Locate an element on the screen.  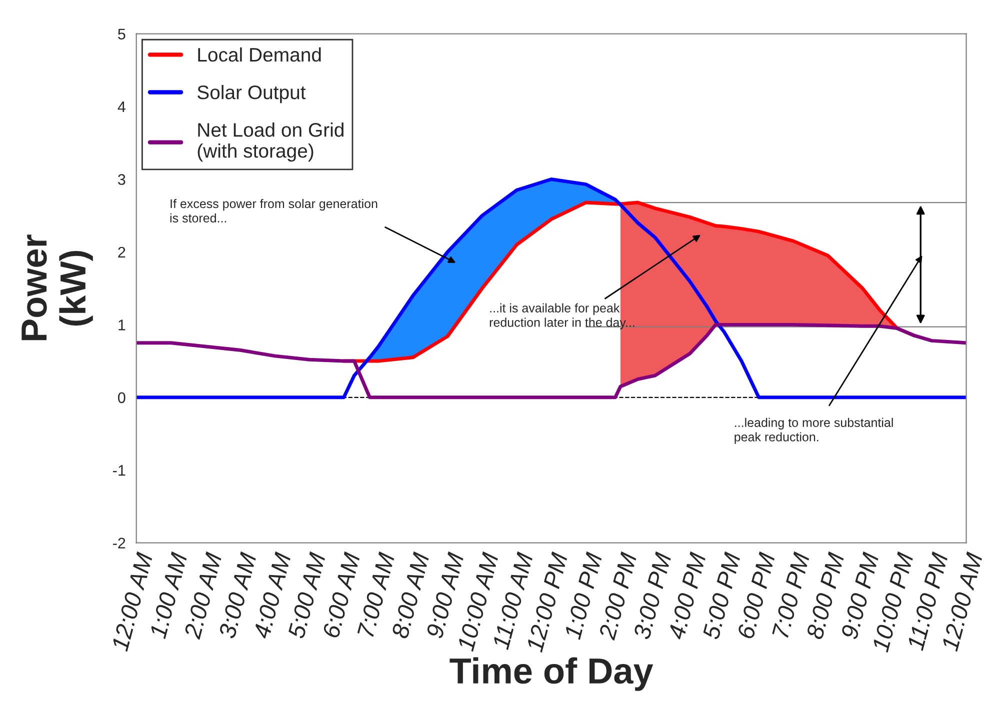
y-tick-label: -1 is located at coordinates (119, 470).